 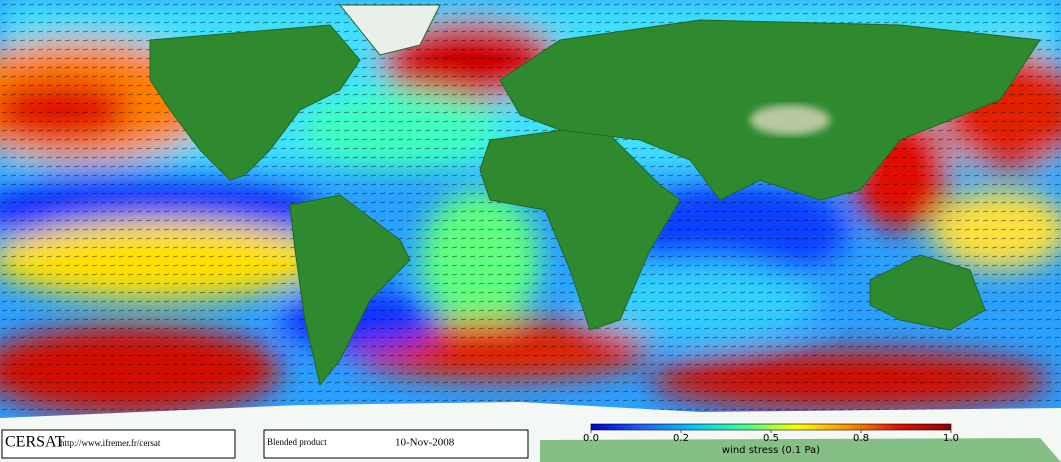 I want to click on colorbar-tick-label: 0.8, so click(x=861, y=438).